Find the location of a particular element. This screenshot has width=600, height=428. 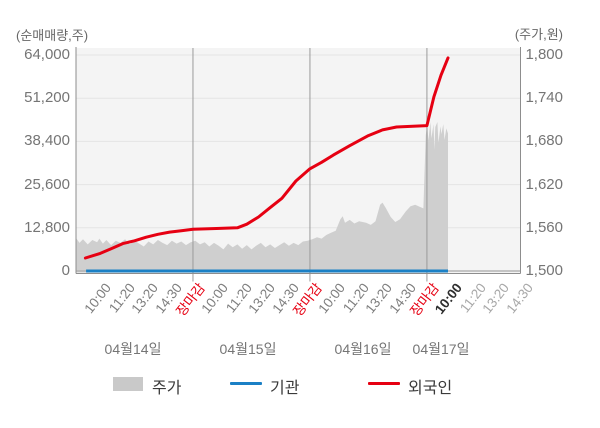

date-label: 04월17일 is located at coordinates (441, 349).